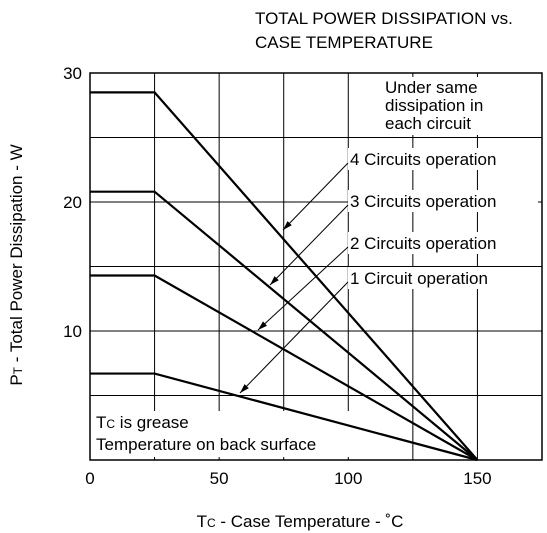  I want to click on y-axis-label: PT - Total Power Dissipation - W, so click(16, 264).